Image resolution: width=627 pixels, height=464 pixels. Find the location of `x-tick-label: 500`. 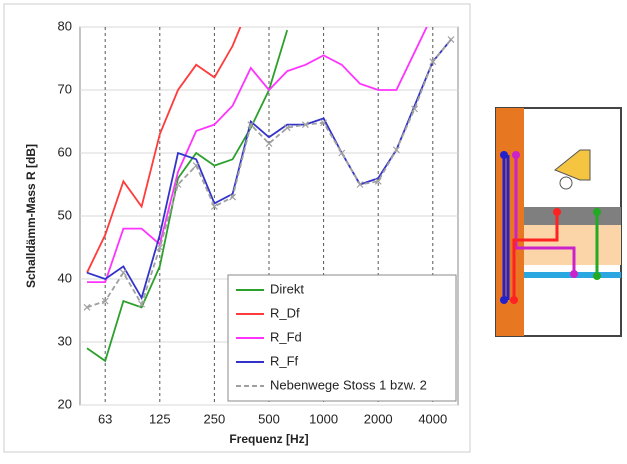

x-tick-label: 500 is located at coordinates (269, 418).